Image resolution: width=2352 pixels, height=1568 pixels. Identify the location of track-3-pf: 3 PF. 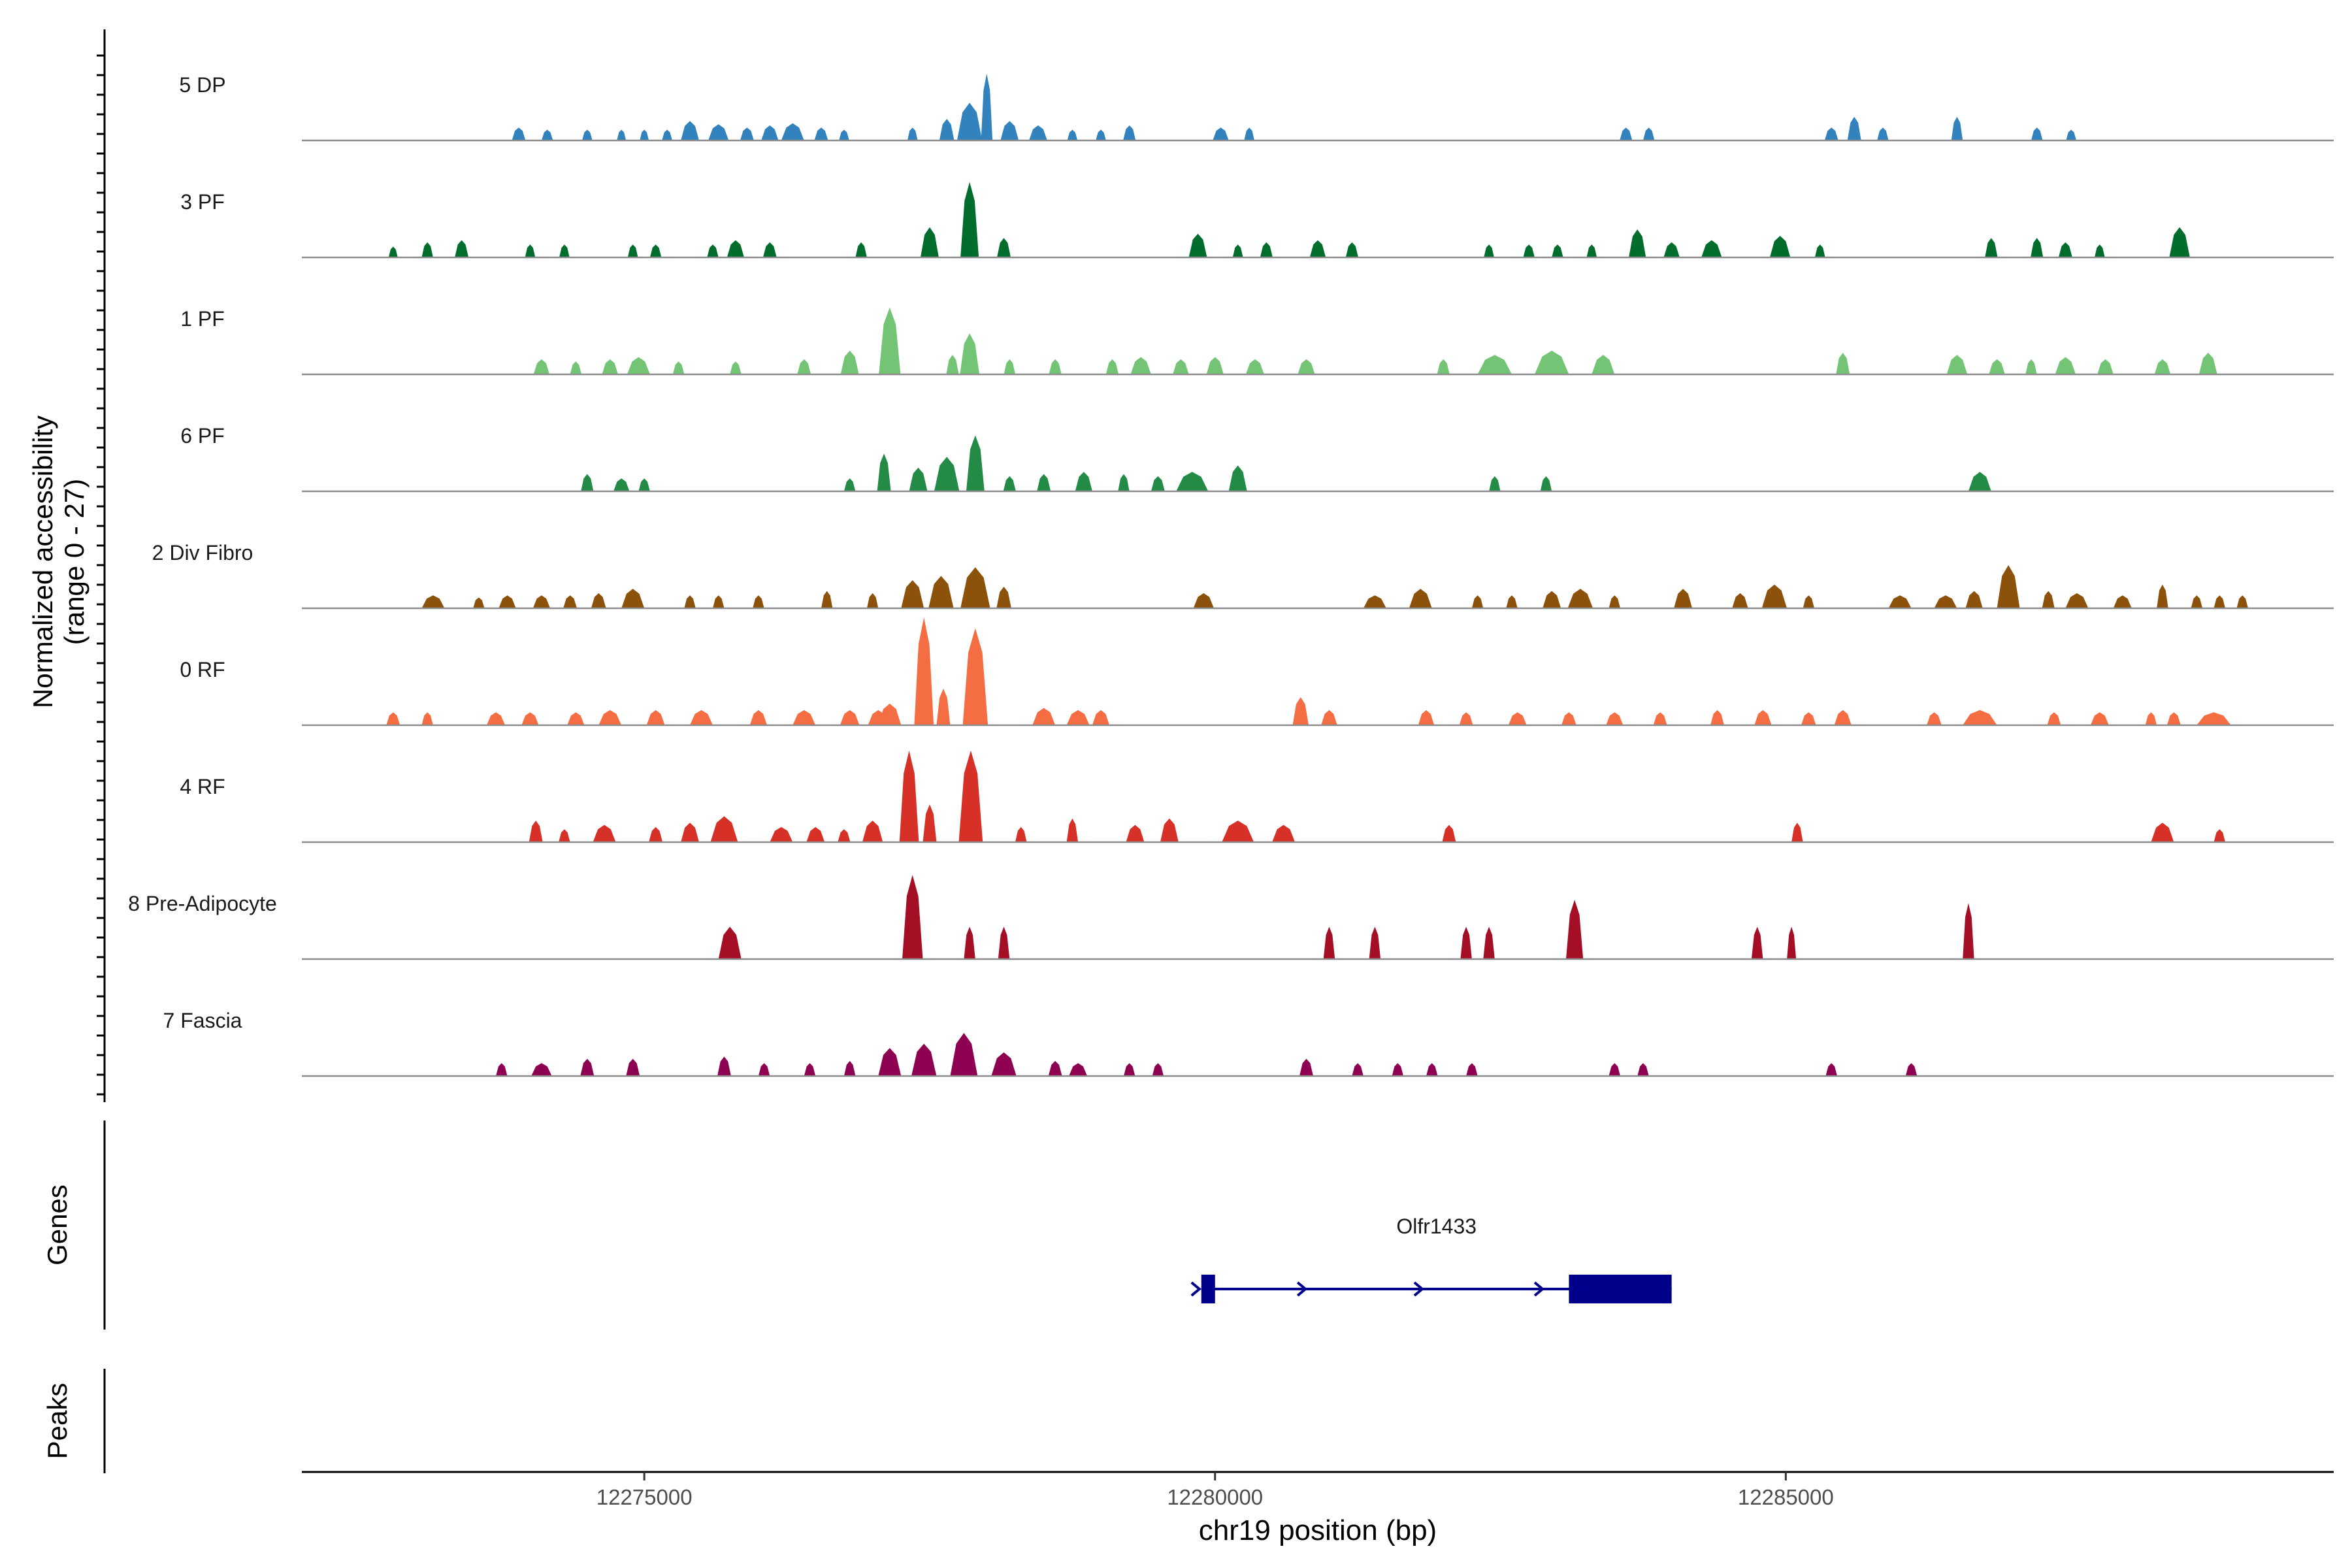
(1257, 220).